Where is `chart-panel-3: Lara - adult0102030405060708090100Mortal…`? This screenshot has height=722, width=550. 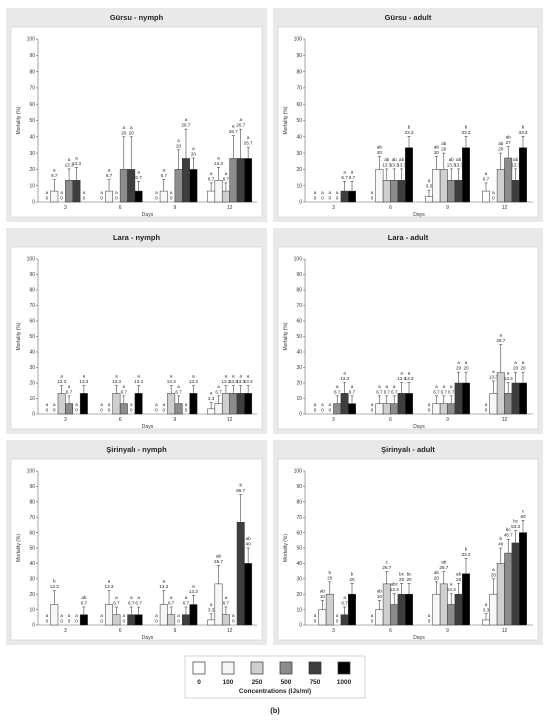 chart-panel-3: Lara - adult0102030405060708090100Mortal… is located at coordinates (408, 331).